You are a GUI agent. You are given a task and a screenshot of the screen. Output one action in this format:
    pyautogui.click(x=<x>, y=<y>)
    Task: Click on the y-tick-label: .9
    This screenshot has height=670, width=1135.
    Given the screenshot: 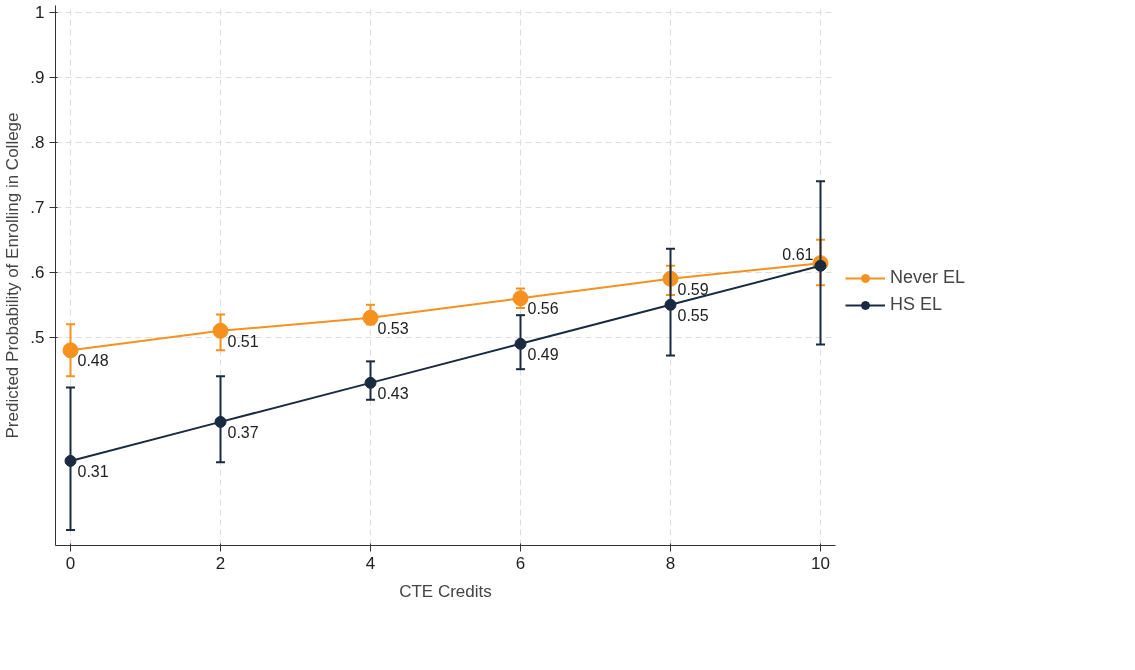 What is the action you would take?
    pyautogui.click(x=37, y=78)
    